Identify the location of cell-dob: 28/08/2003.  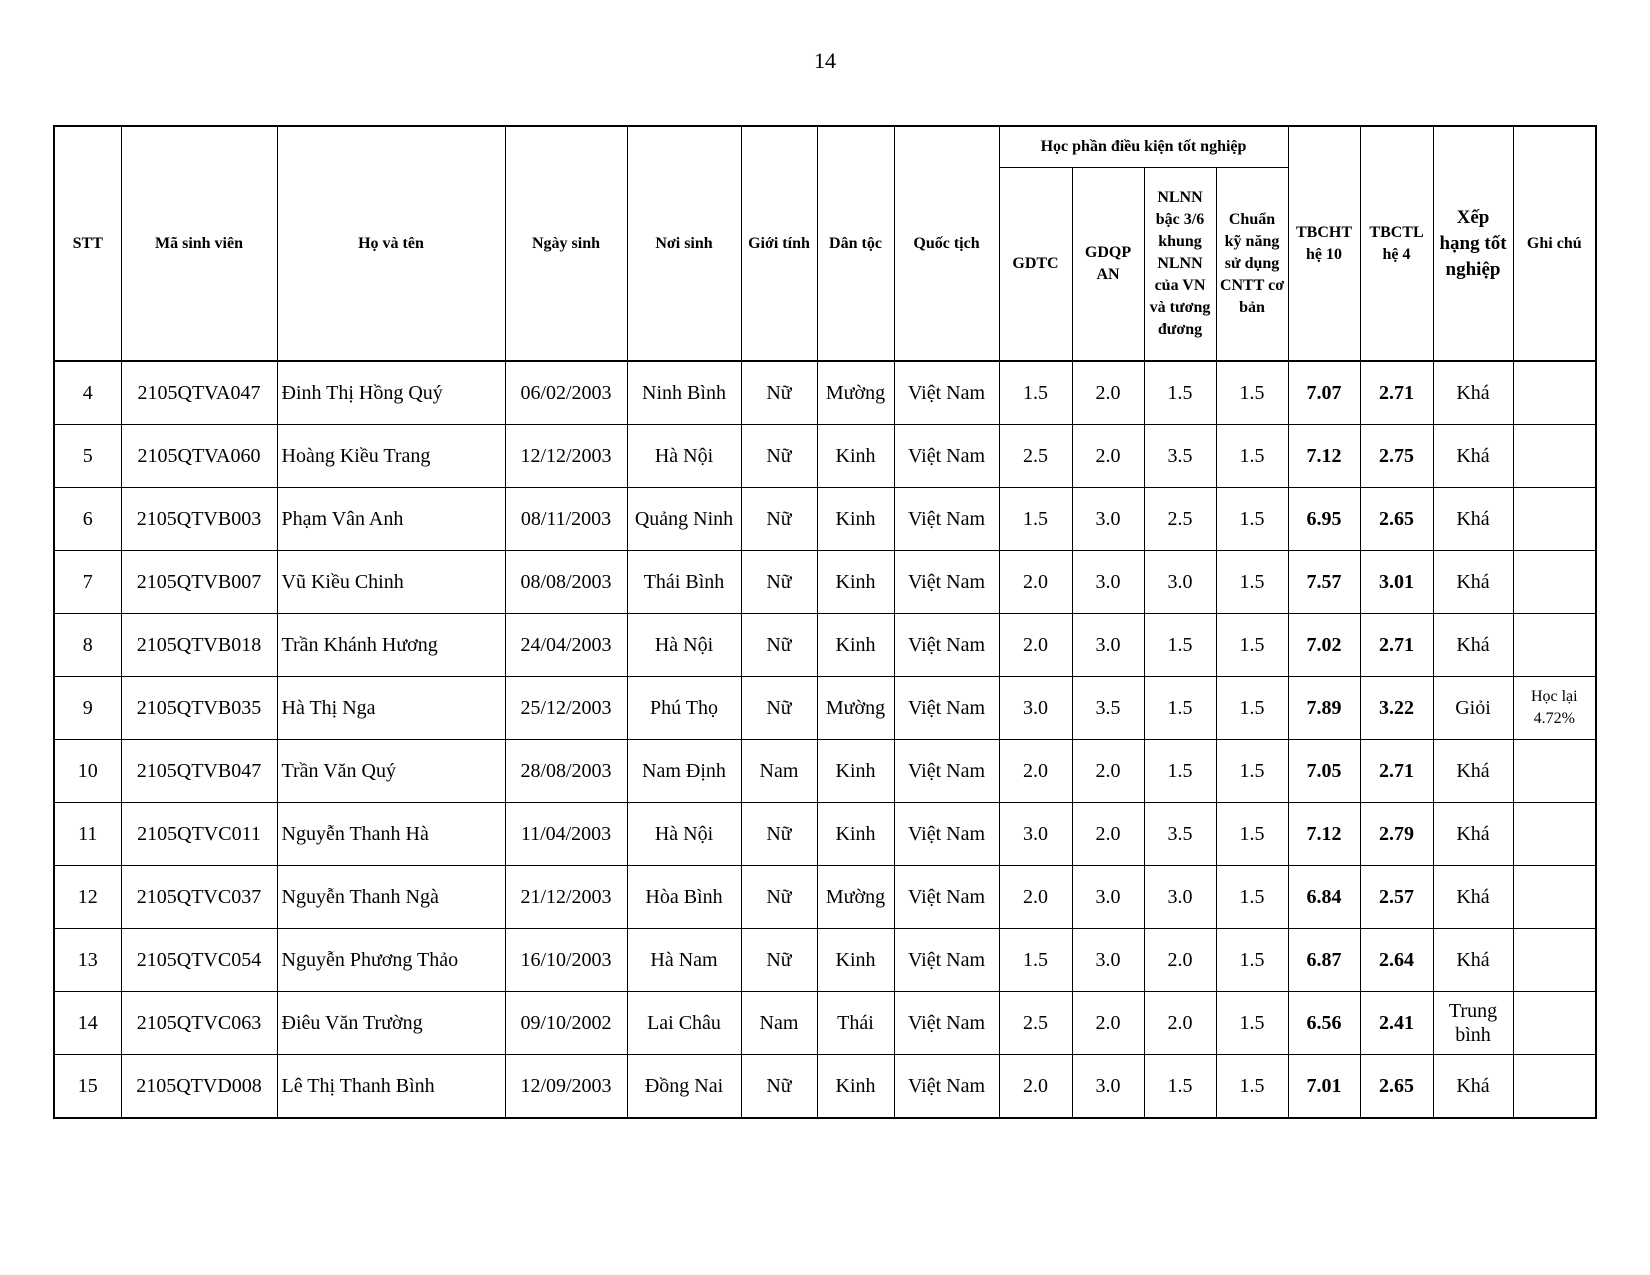
(566, 771).